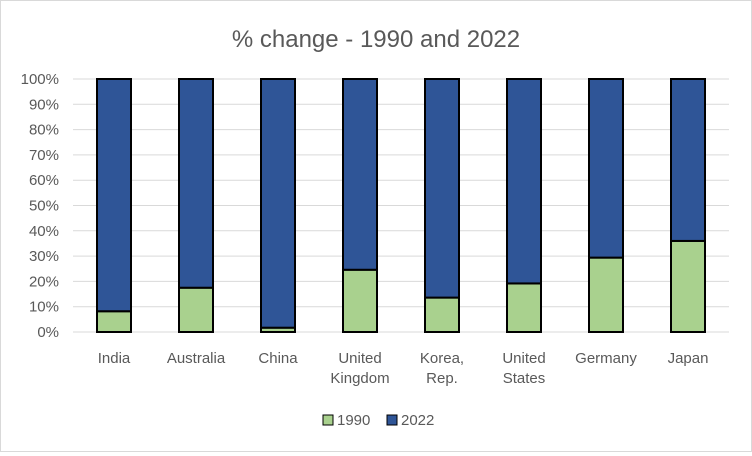 This screenshot has height=456, width=752. I want to click on chart-title: % change - 1990 and 2022, so click(376, 39).